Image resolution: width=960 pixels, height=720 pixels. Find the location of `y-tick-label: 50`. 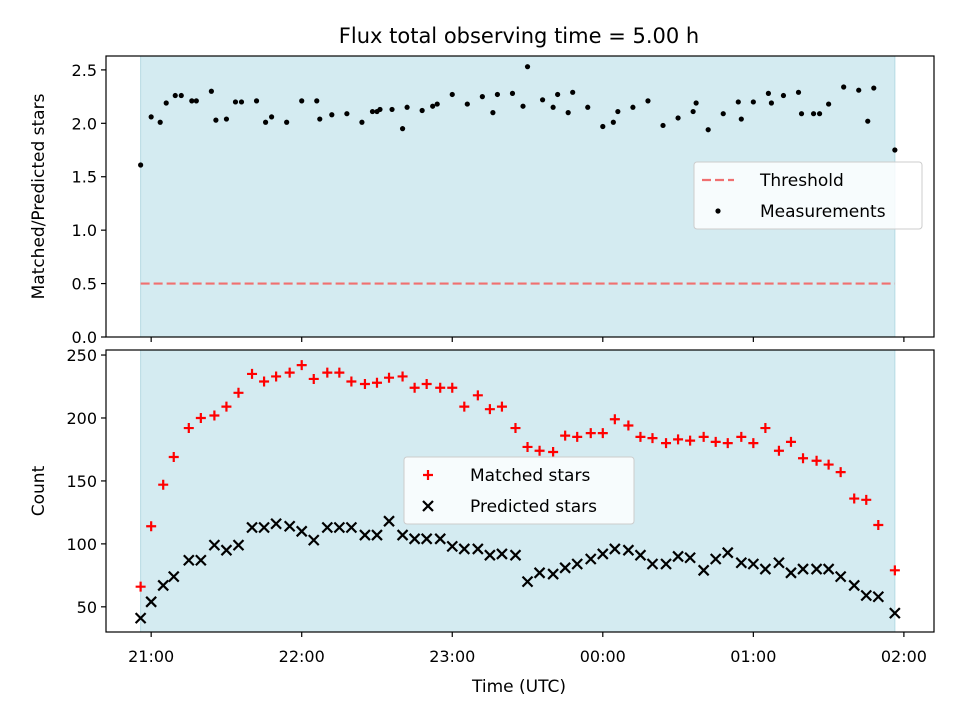

y-tick-label: 50 is located at coordinates (87, 607).